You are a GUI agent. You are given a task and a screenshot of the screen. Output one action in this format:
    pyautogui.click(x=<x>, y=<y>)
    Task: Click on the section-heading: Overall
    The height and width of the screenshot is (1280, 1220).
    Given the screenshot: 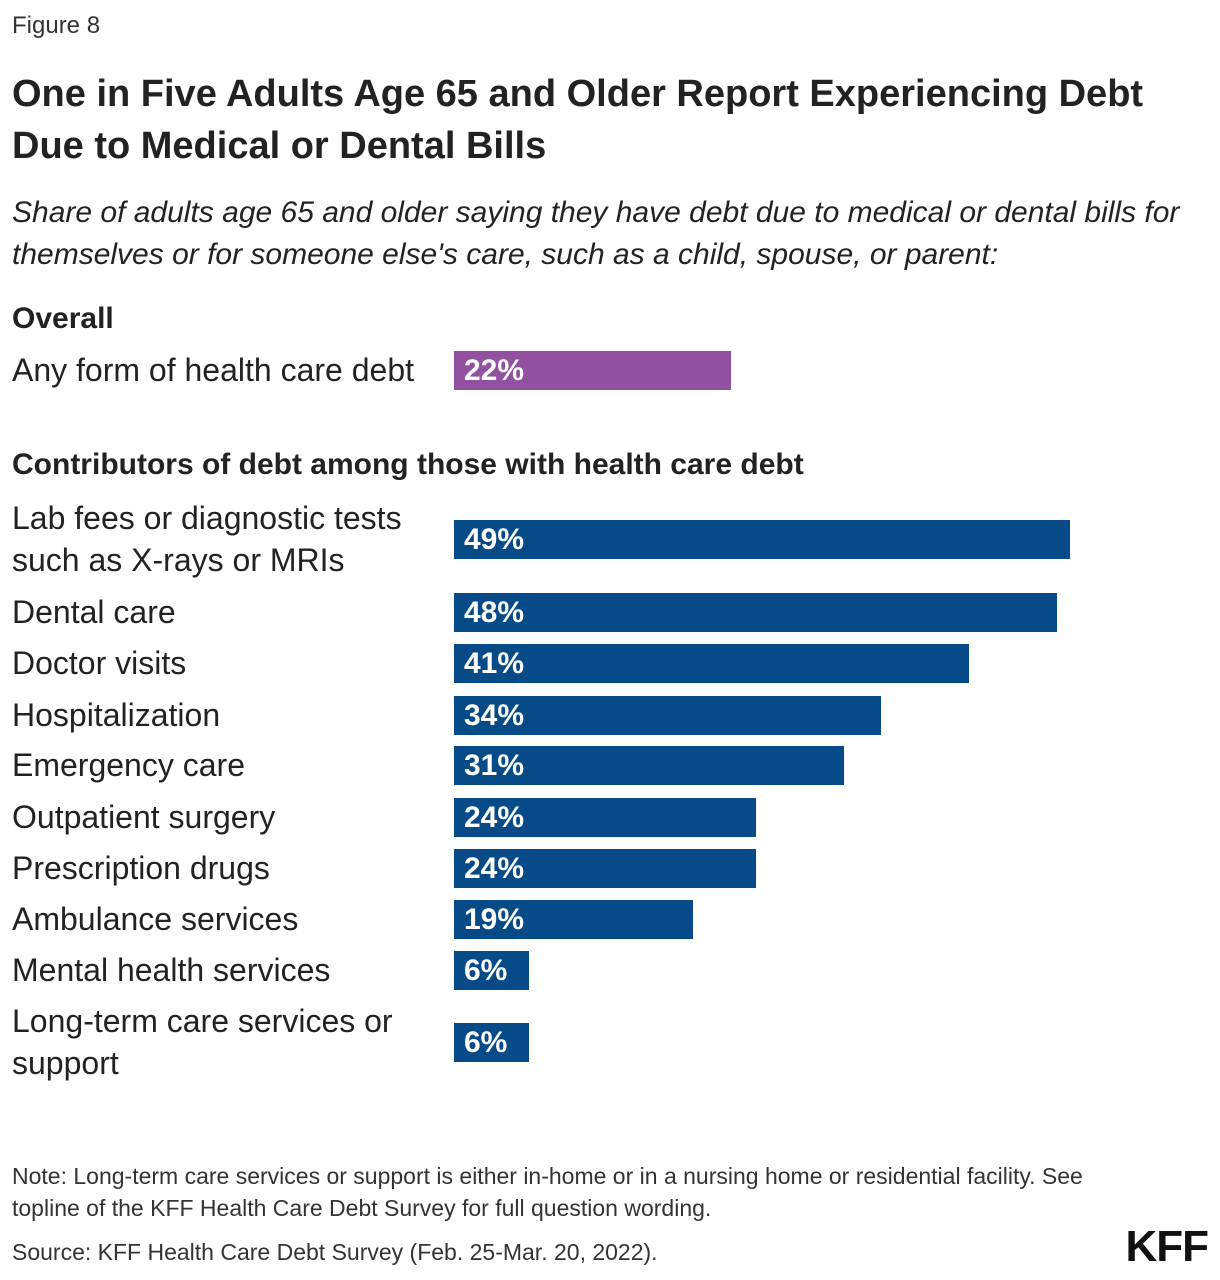 What is the action you would take?
    pyautogui.click(x=63, y=318)
    